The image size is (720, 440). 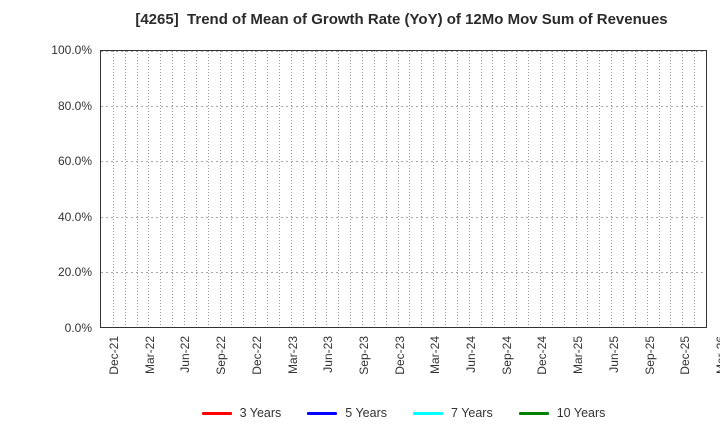 I want to click on x-tick-label: Dec-25, so click(x=685, y=355).